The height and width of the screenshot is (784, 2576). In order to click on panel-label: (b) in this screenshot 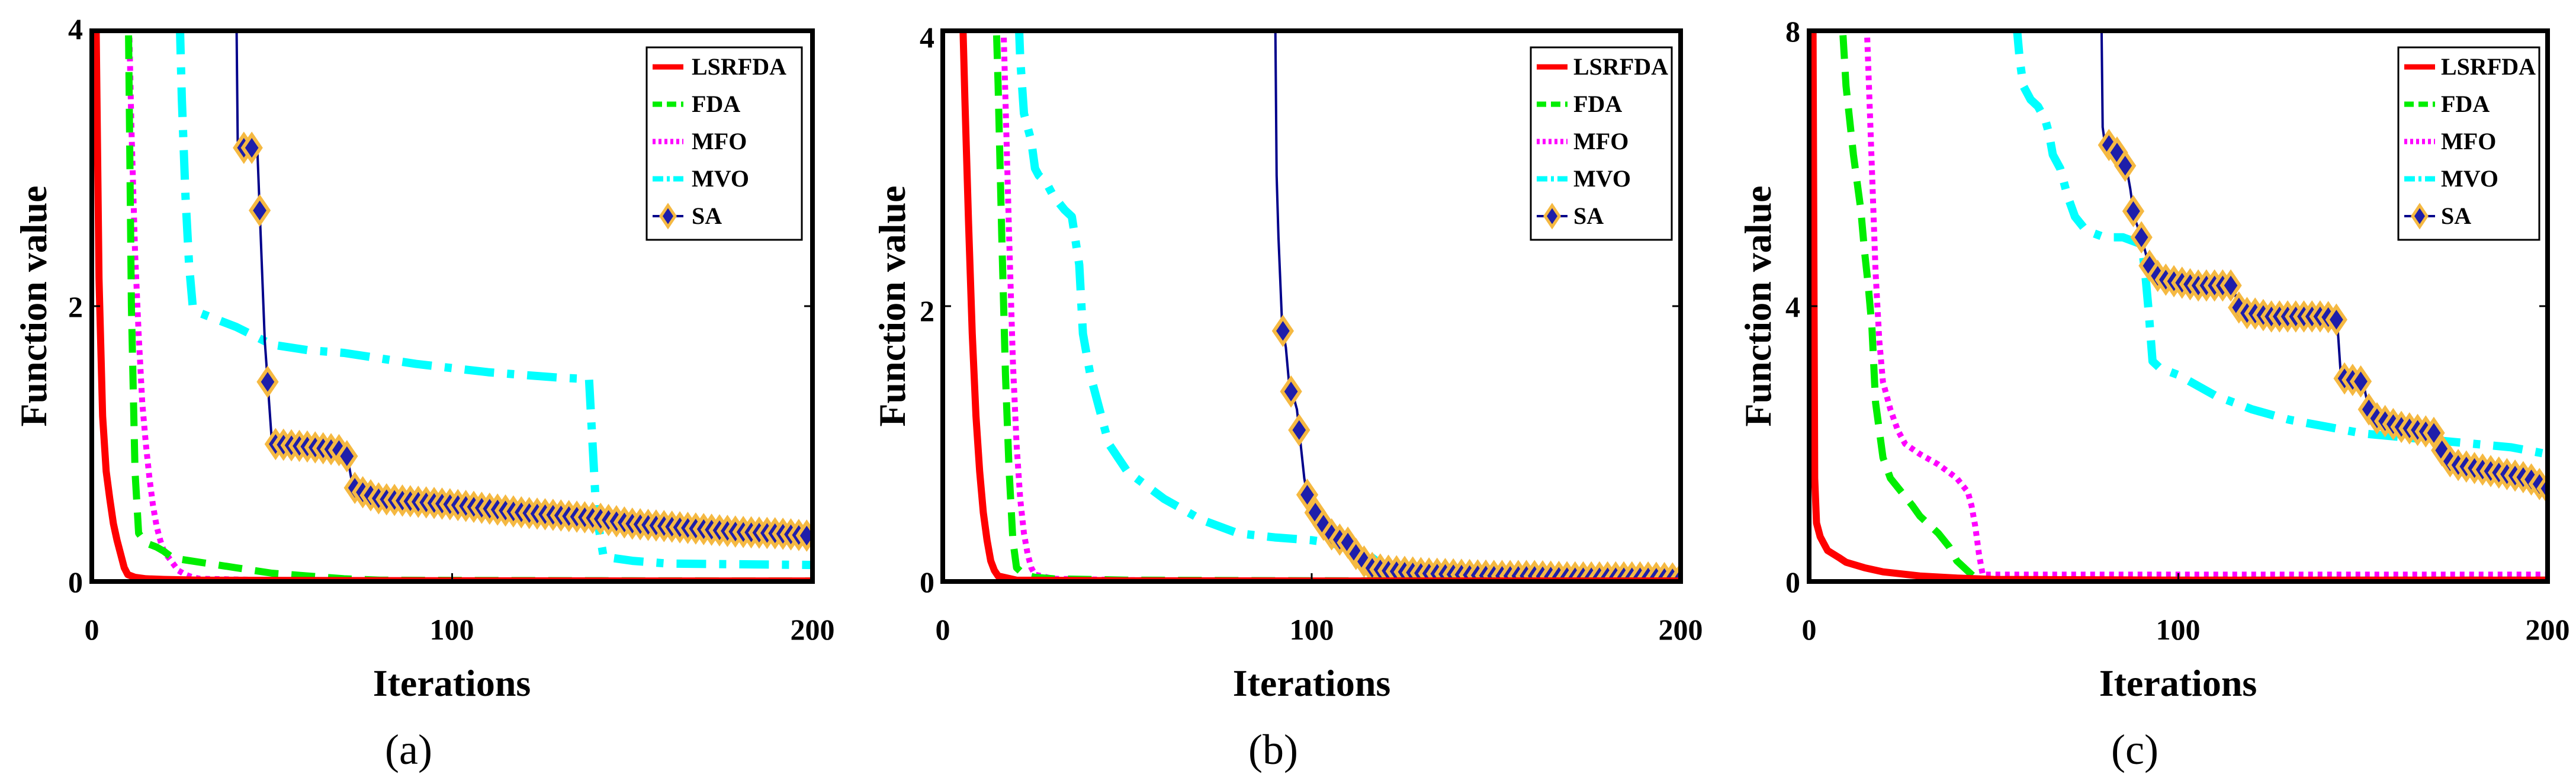, I will do `click(1273, 749)`.